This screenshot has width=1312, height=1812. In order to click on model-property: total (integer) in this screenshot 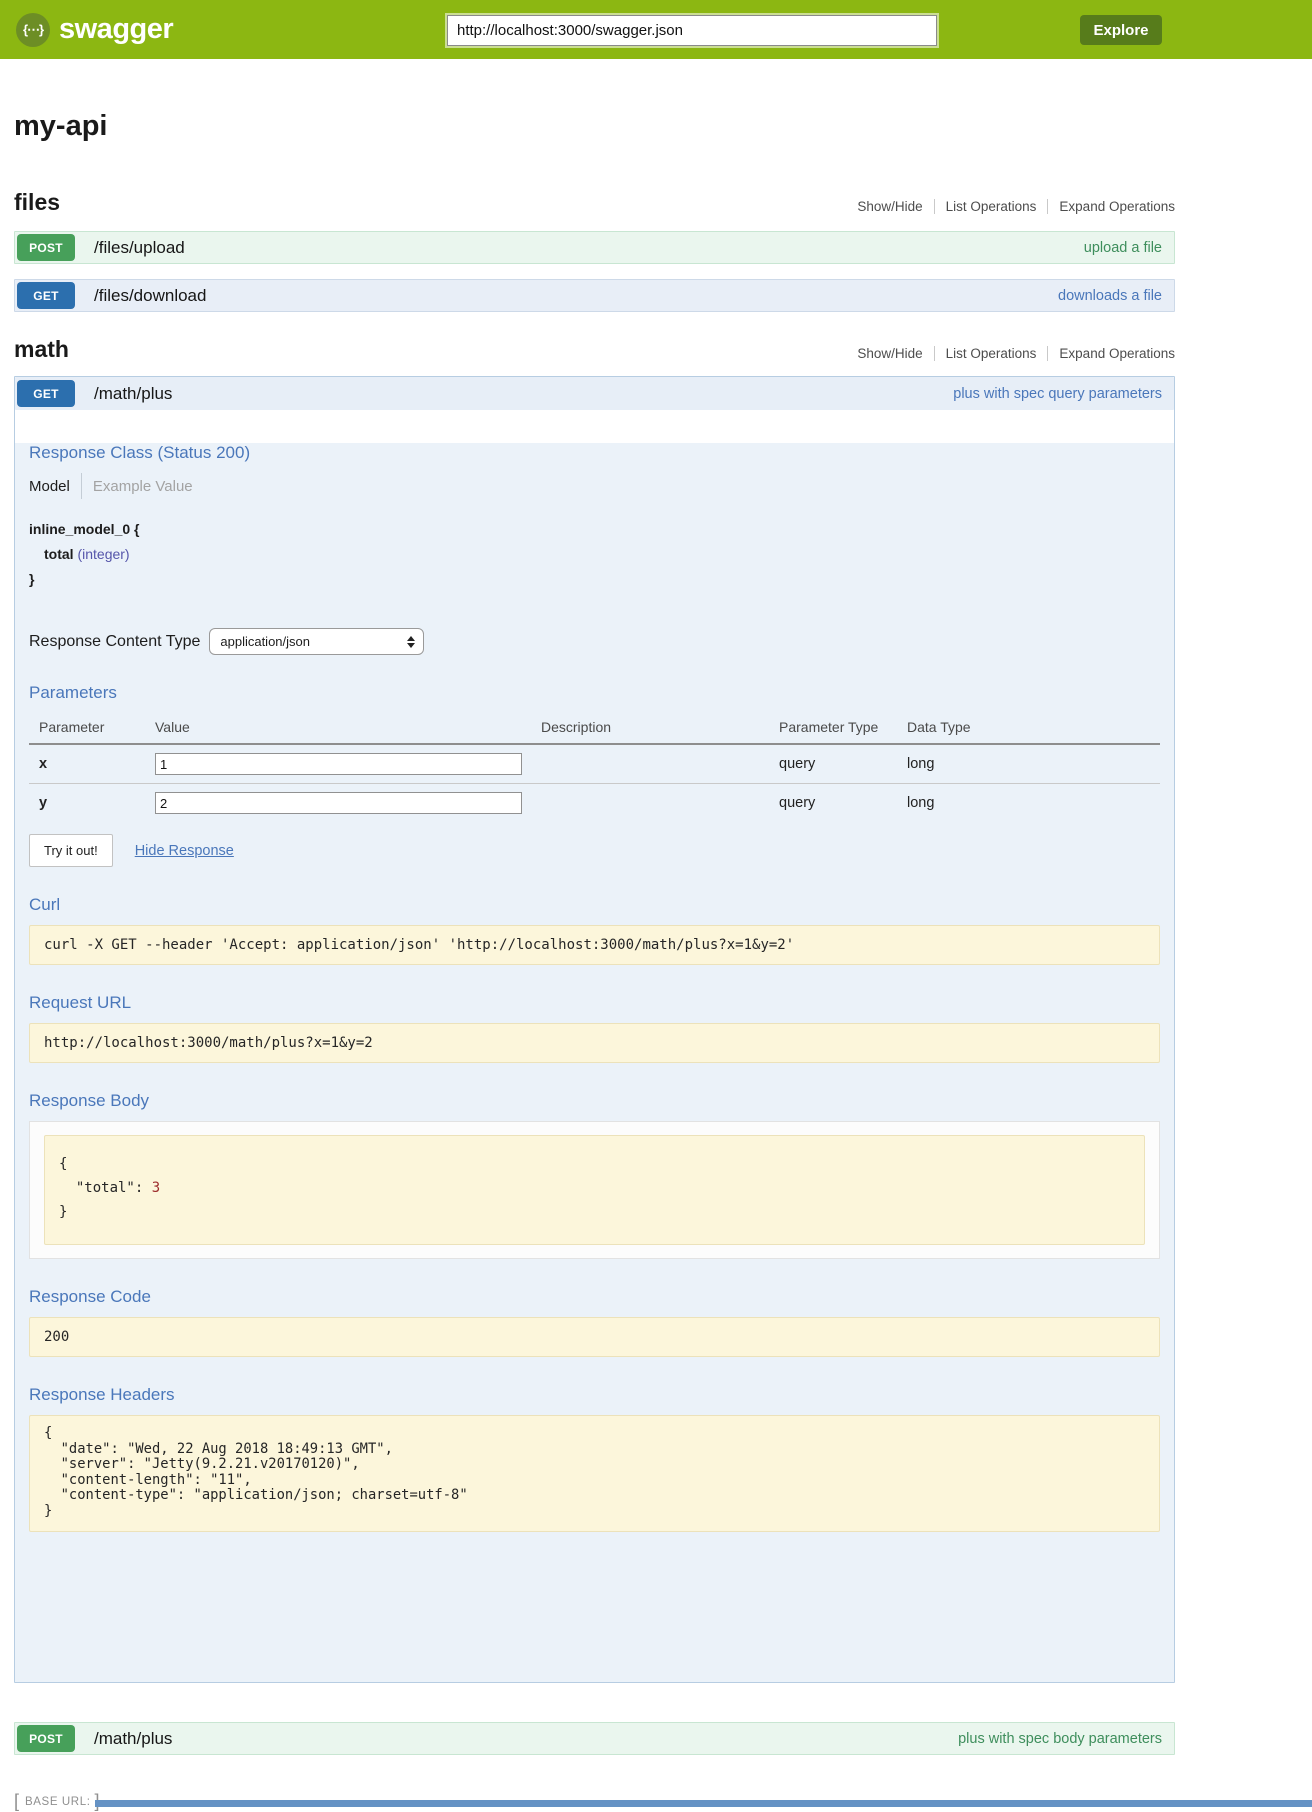, I will do `click(594, 554)`.